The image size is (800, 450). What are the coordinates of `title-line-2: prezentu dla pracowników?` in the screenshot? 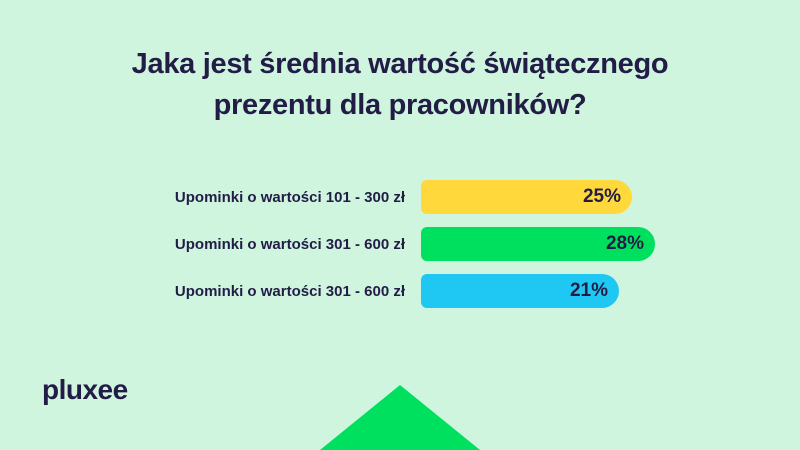 It's located at (400, 105).